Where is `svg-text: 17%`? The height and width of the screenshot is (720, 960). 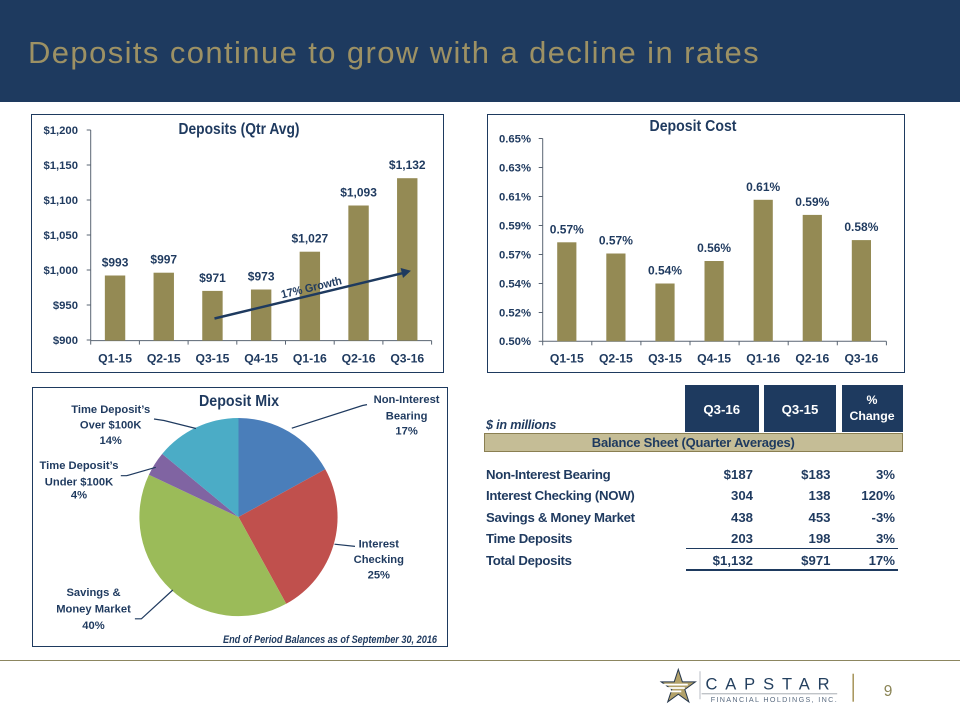
svg-text: 17% is located at coordinates (406, 431).